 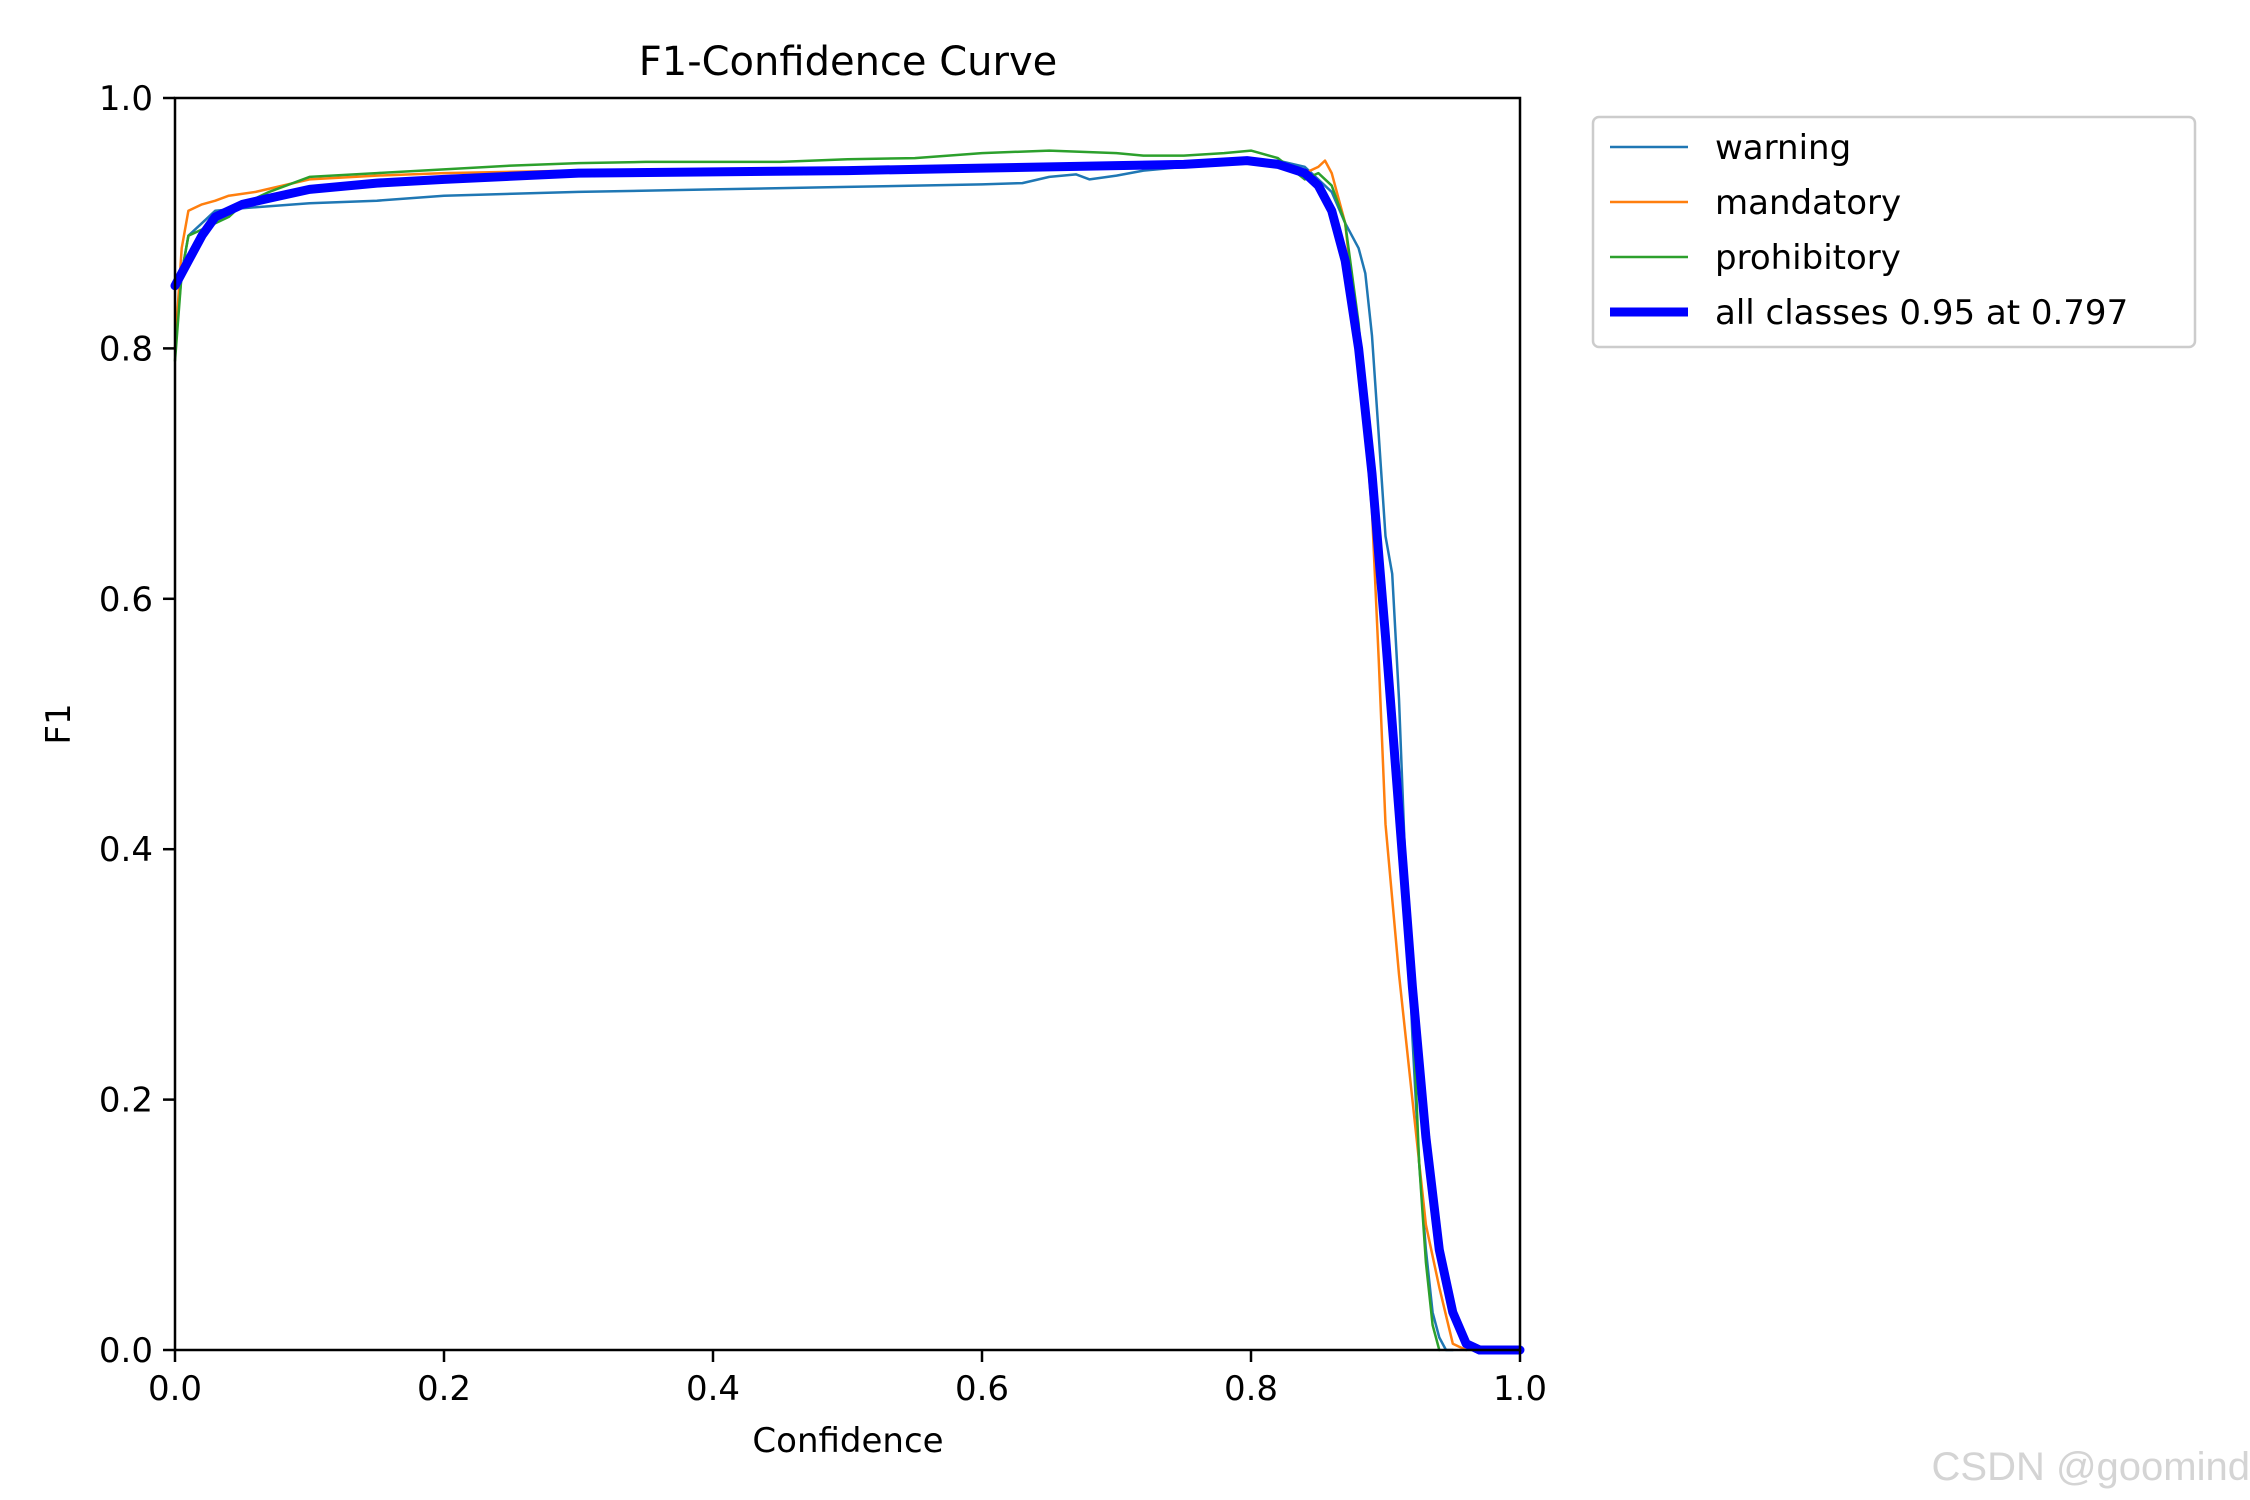 I want to click on legend-label: mandatory, so click(x=1808, y=203).